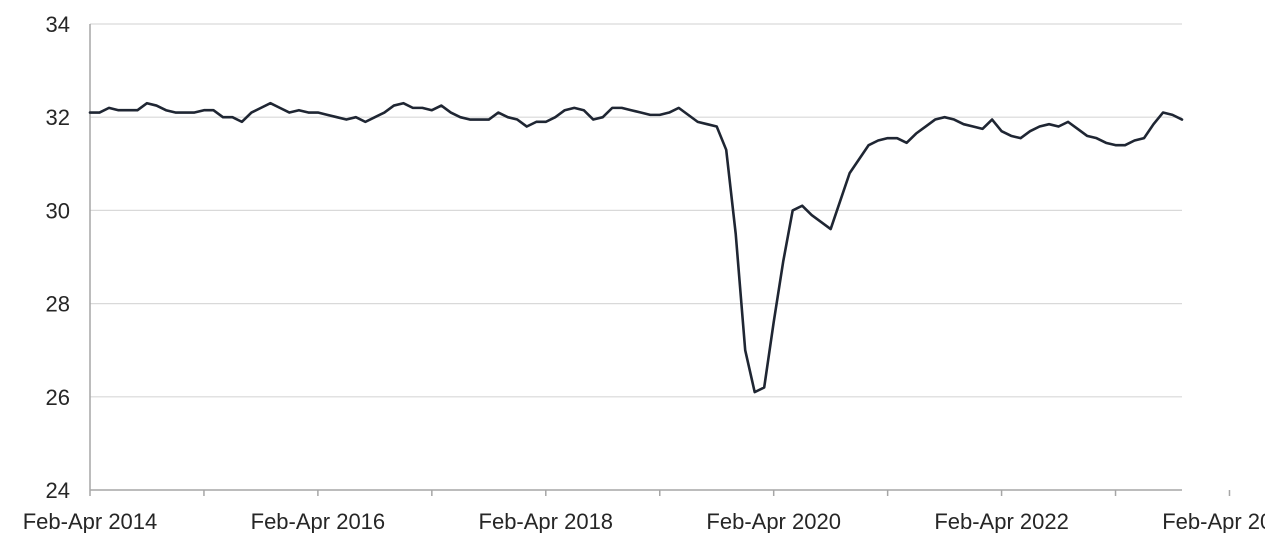  What do you see at coordinates (1213, 521) in the screenshot?
I see `x-tick-label: Feb-Apr 2024` at bounding box center [1213, 521].